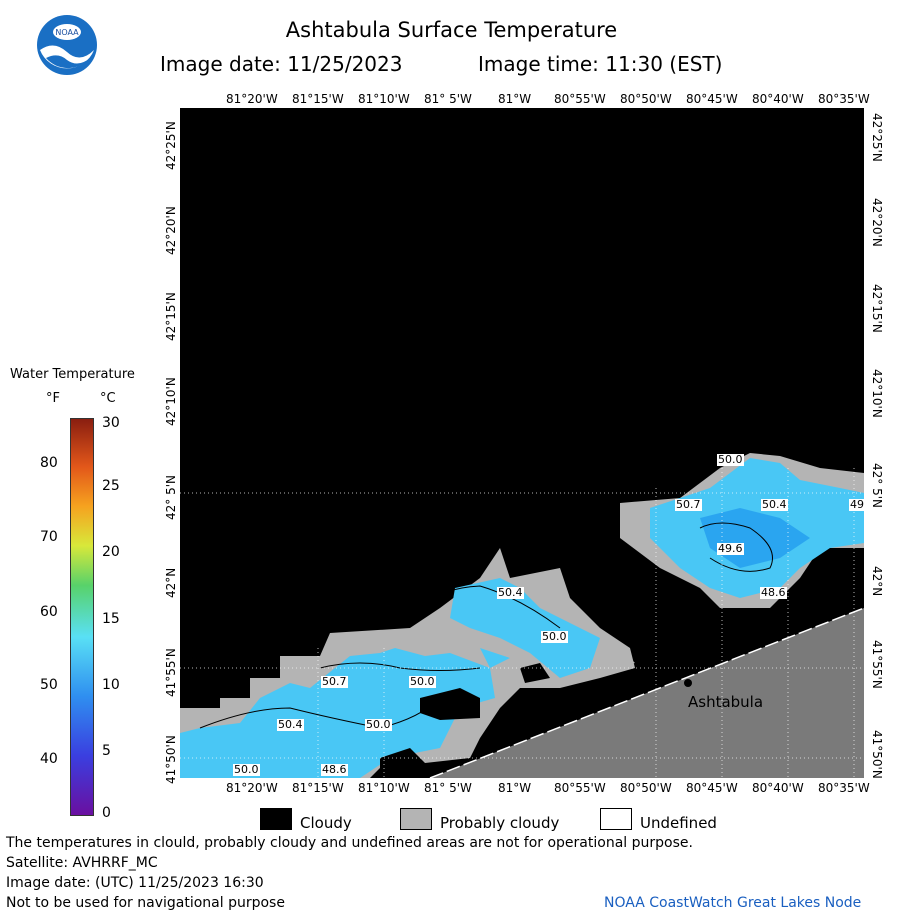 This screenshot has width=903, height=919. Describe the element at coordinates (877, 137) in the screenshot. I see `lat-tick-right: 42°25'N` at that location.